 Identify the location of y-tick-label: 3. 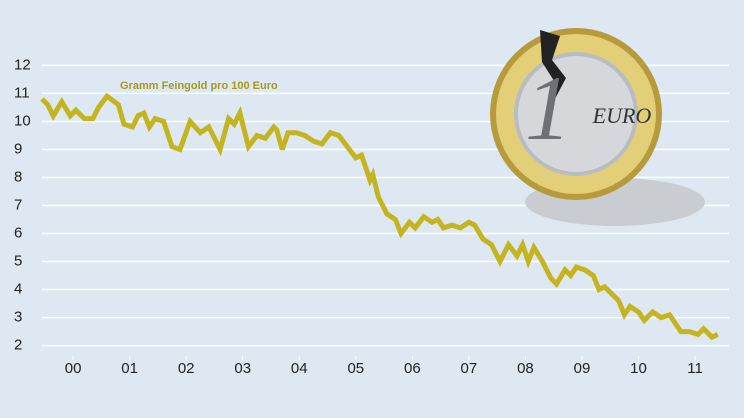
(18, 317).